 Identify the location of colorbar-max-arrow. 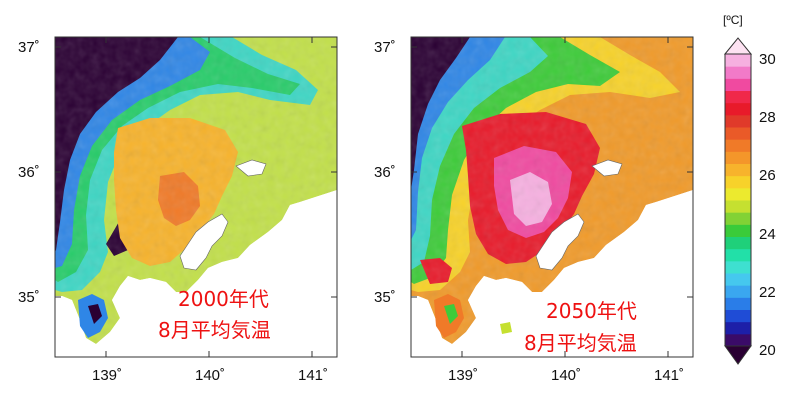
(738, 46).